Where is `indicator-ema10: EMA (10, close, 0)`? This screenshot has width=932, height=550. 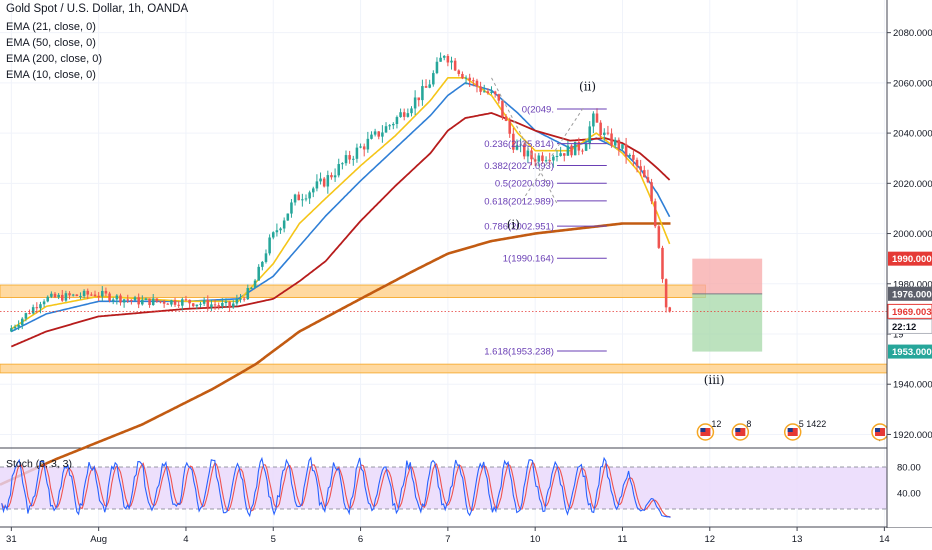 indicator-ema10: EMA (10, close, 0) is located at coordinates (51, 75).